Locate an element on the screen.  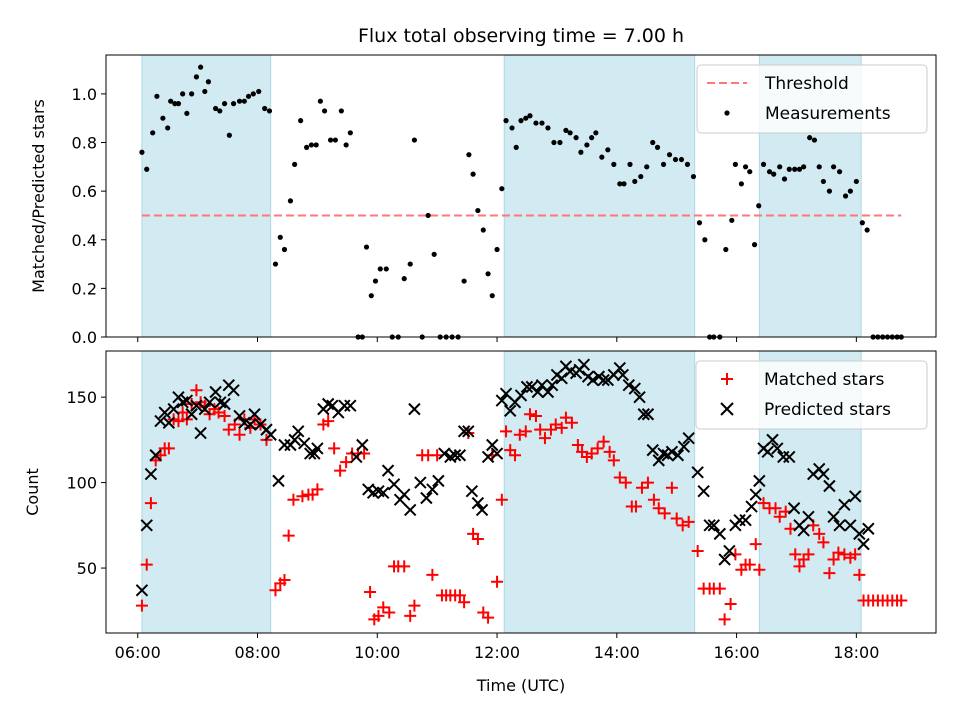
legend-matched-swatch is located at coordinates (727, 379).